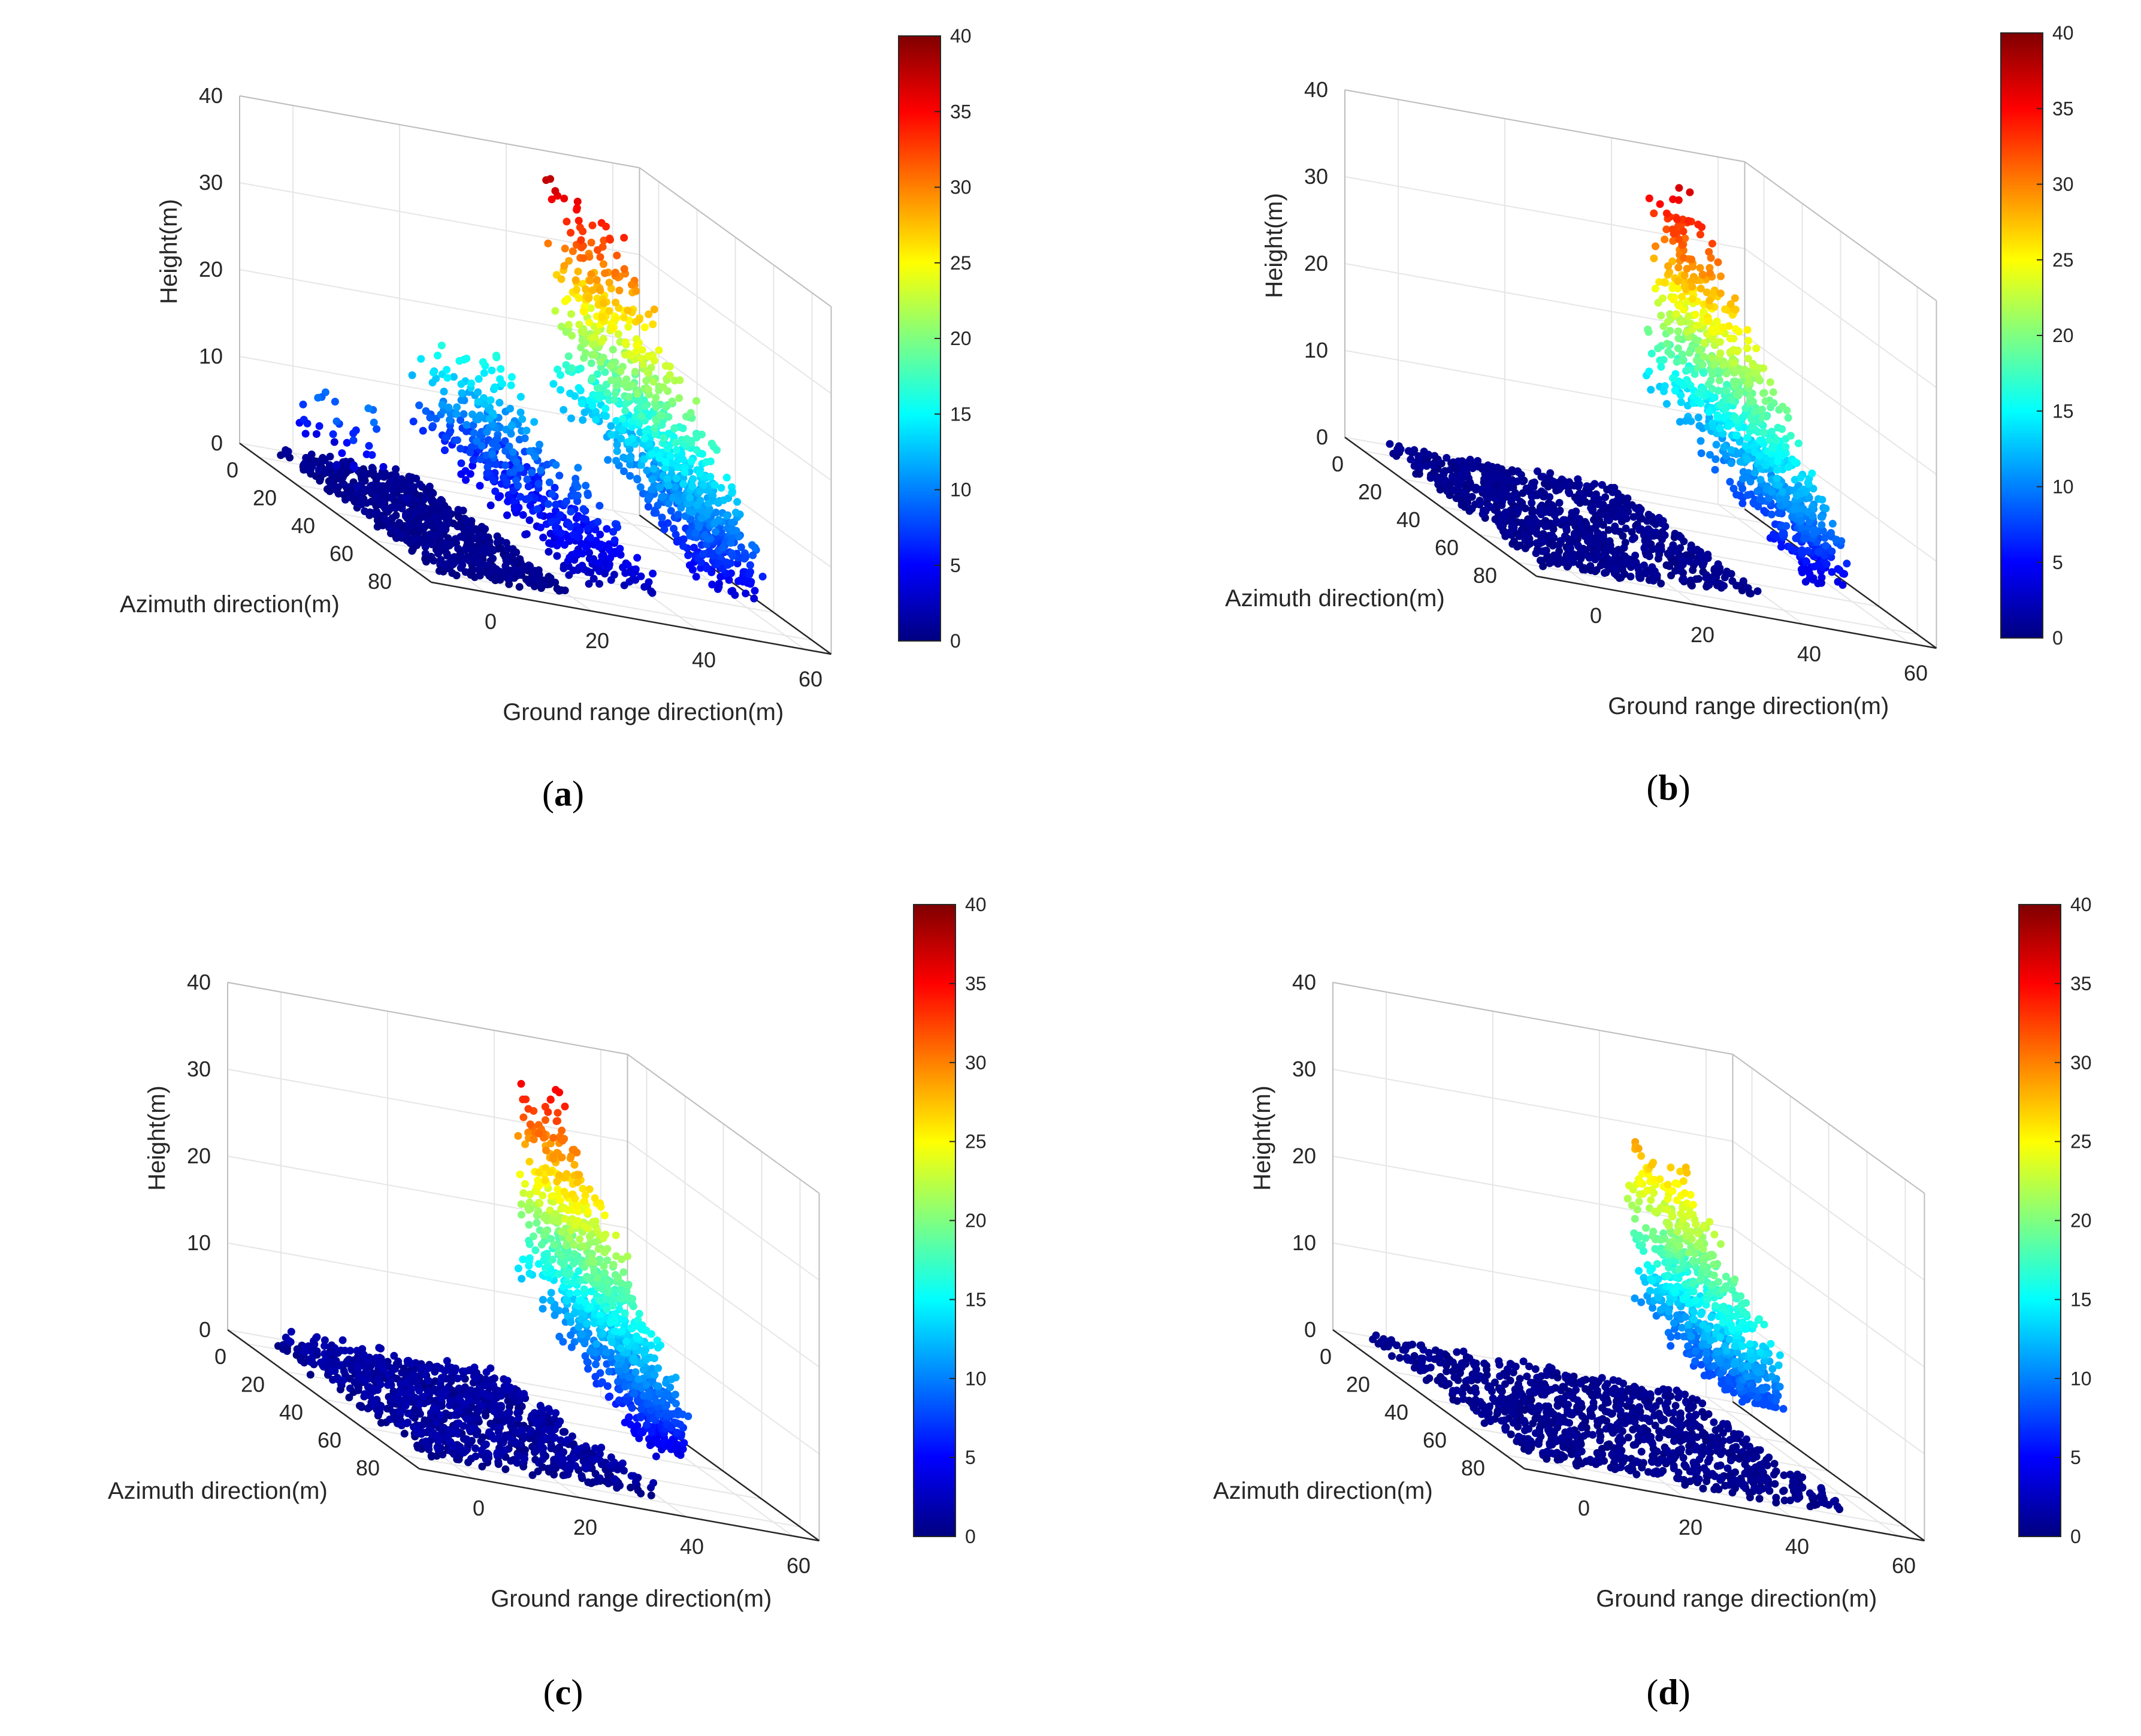 This screenshot has width=2141, height=1736. Describe the element at coordinates (961, 414) in the screenshot. I see `colorbar-tick-label: 15` at that location.